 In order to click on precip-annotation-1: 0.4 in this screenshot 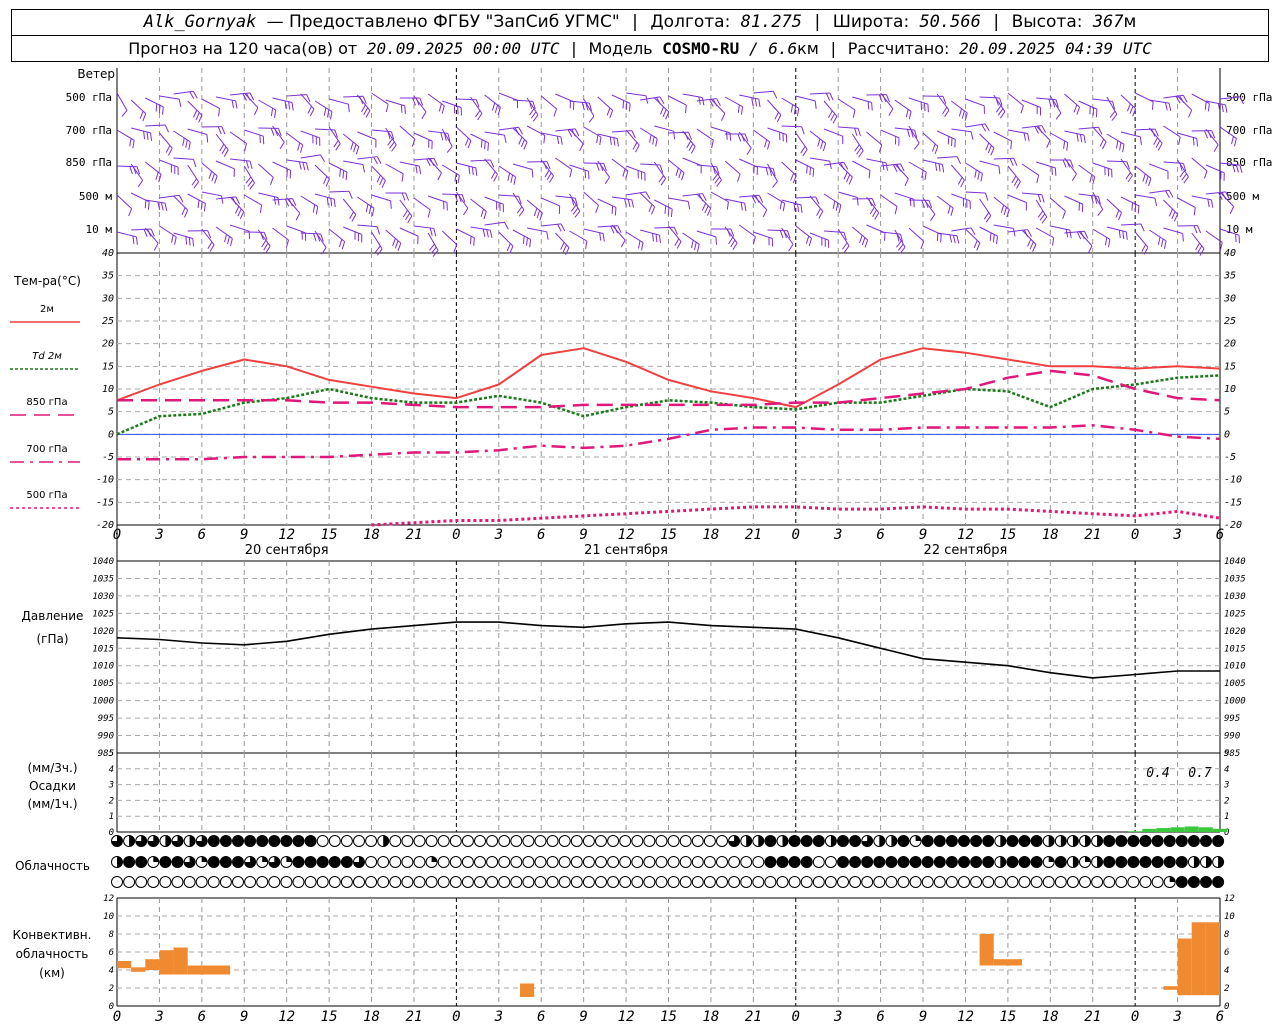, I will do `click(1158, 773)`.